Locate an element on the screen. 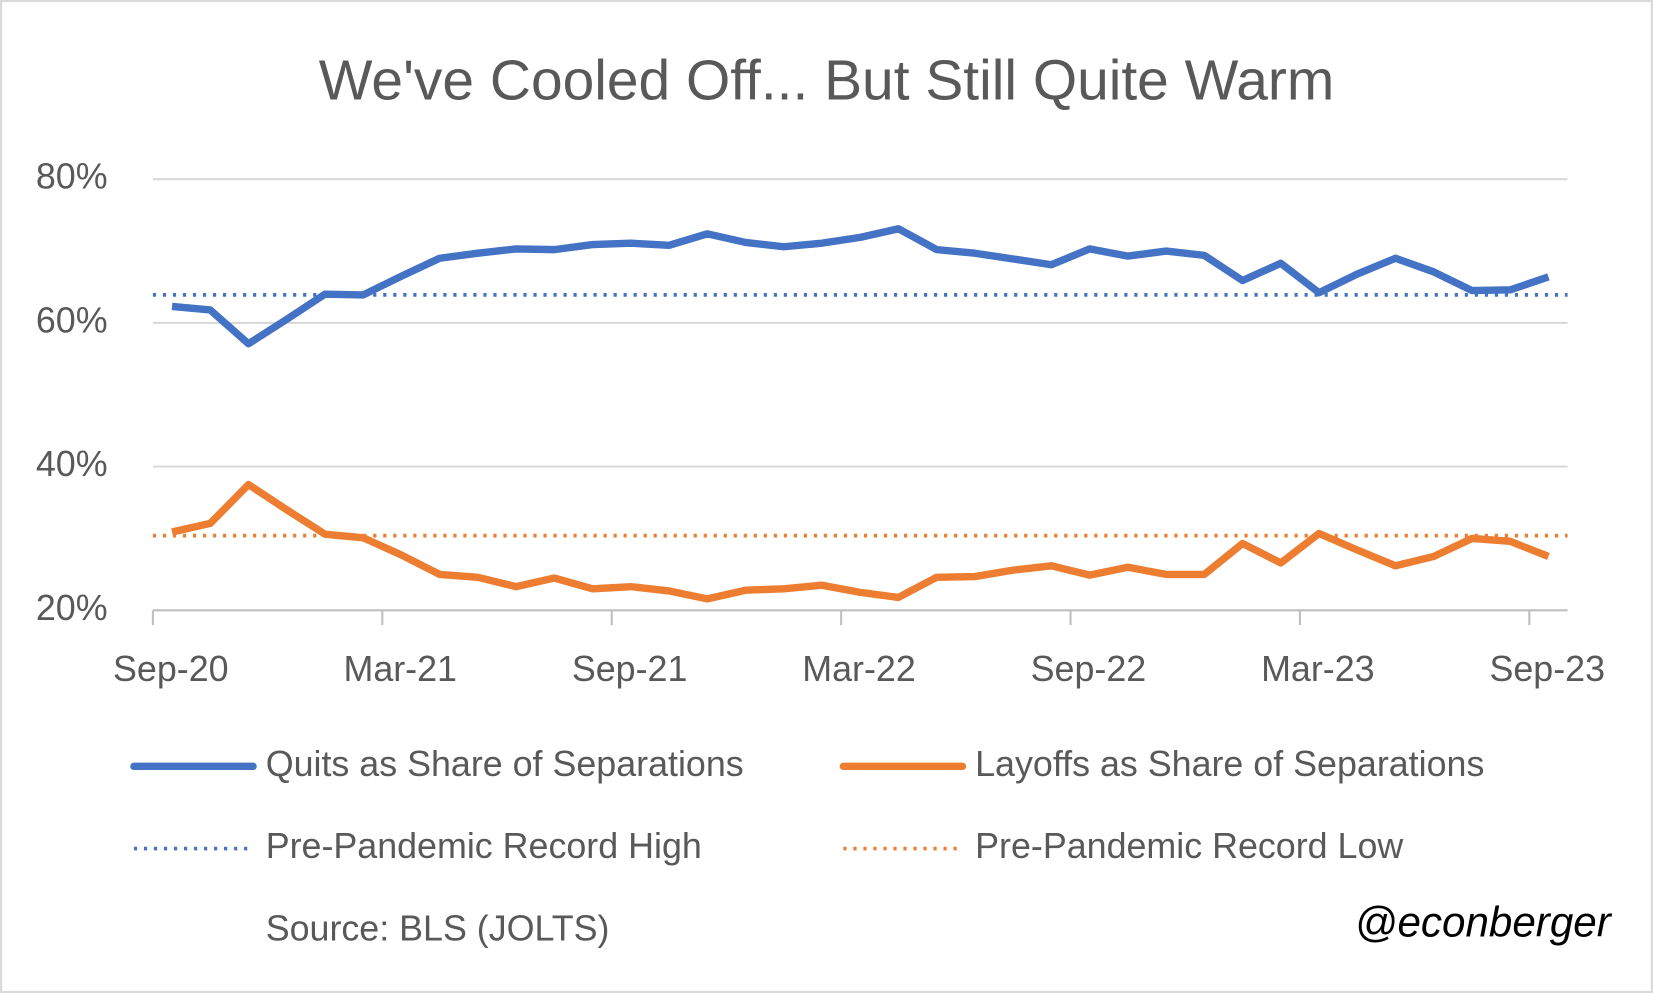 This screenshot has width=1653, height=993. legend-label: Pre-Pandemic Record Low is located at coordinates (1189, 846).